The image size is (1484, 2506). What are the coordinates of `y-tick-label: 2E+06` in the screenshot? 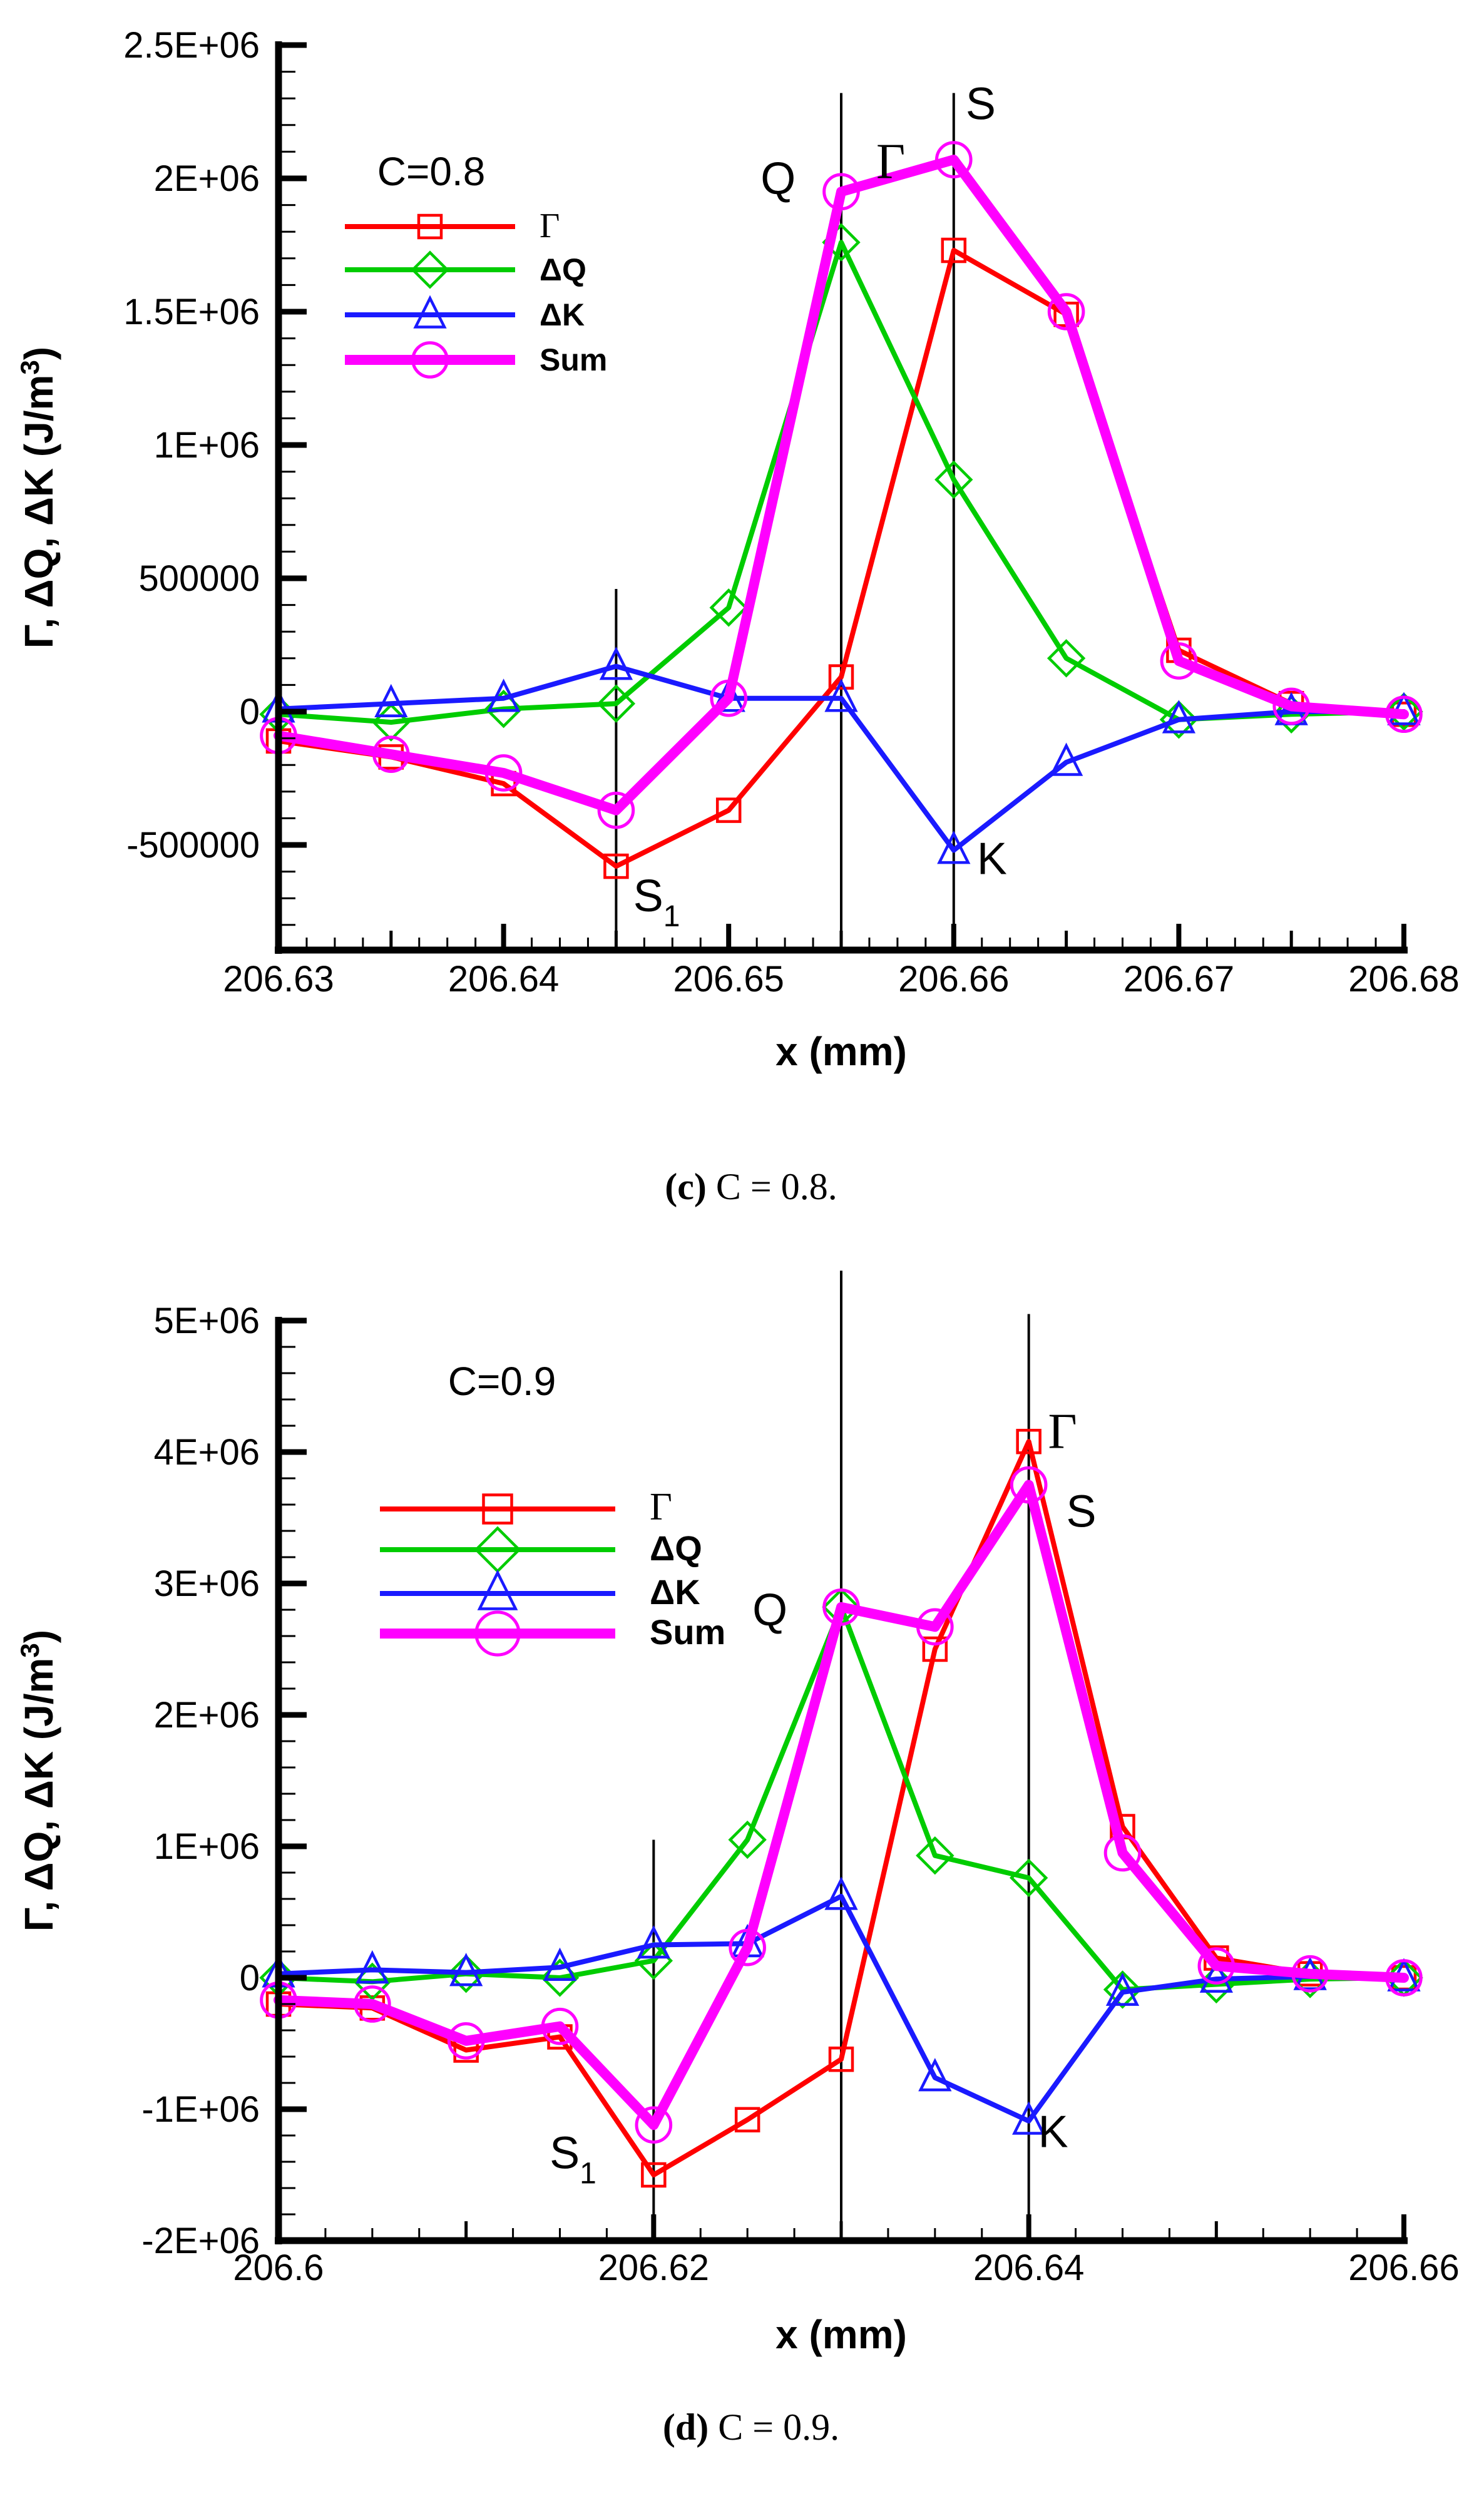 It's located at (207, 178).